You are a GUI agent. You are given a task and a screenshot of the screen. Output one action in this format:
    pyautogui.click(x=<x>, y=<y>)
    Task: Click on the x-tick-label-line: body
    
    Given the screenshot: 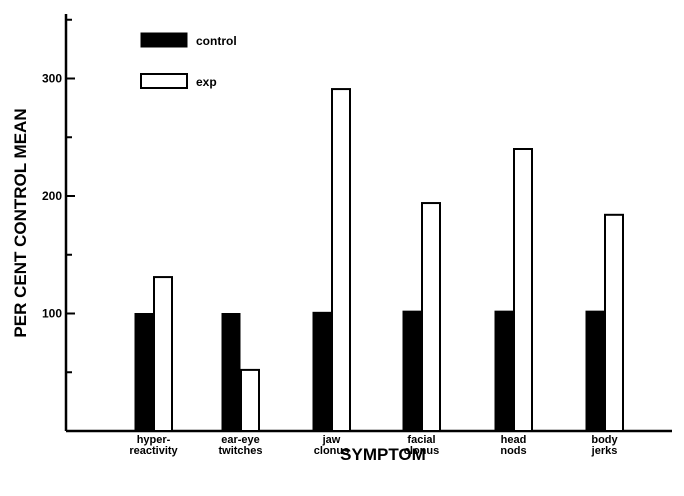 What is the action you would take?
    pyautogui.click(x=604, y=440)
    